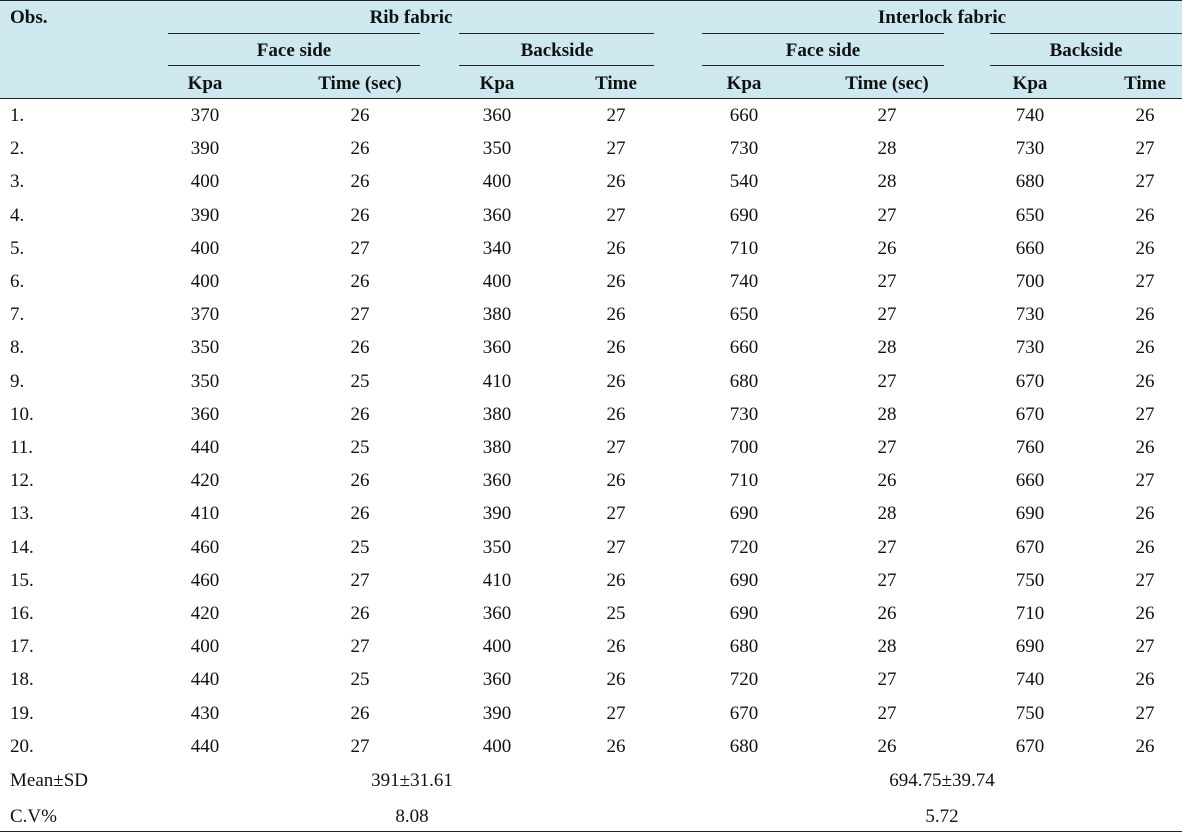 This screenshot has height=833, width=1182. What do you see at coordinates (942, 780) in the screenshot?
I see `summary-interlock: 694.75±39.74` at bounding box center [942, 780].